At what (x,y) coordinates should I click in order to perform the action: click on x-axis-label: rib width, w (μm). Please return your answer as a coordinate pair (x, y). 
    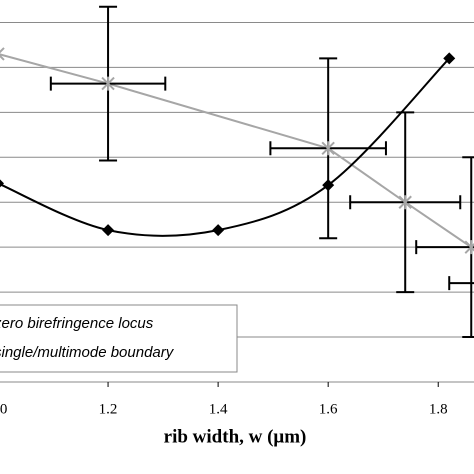
    Looking at the image, I should click on (235, 436).